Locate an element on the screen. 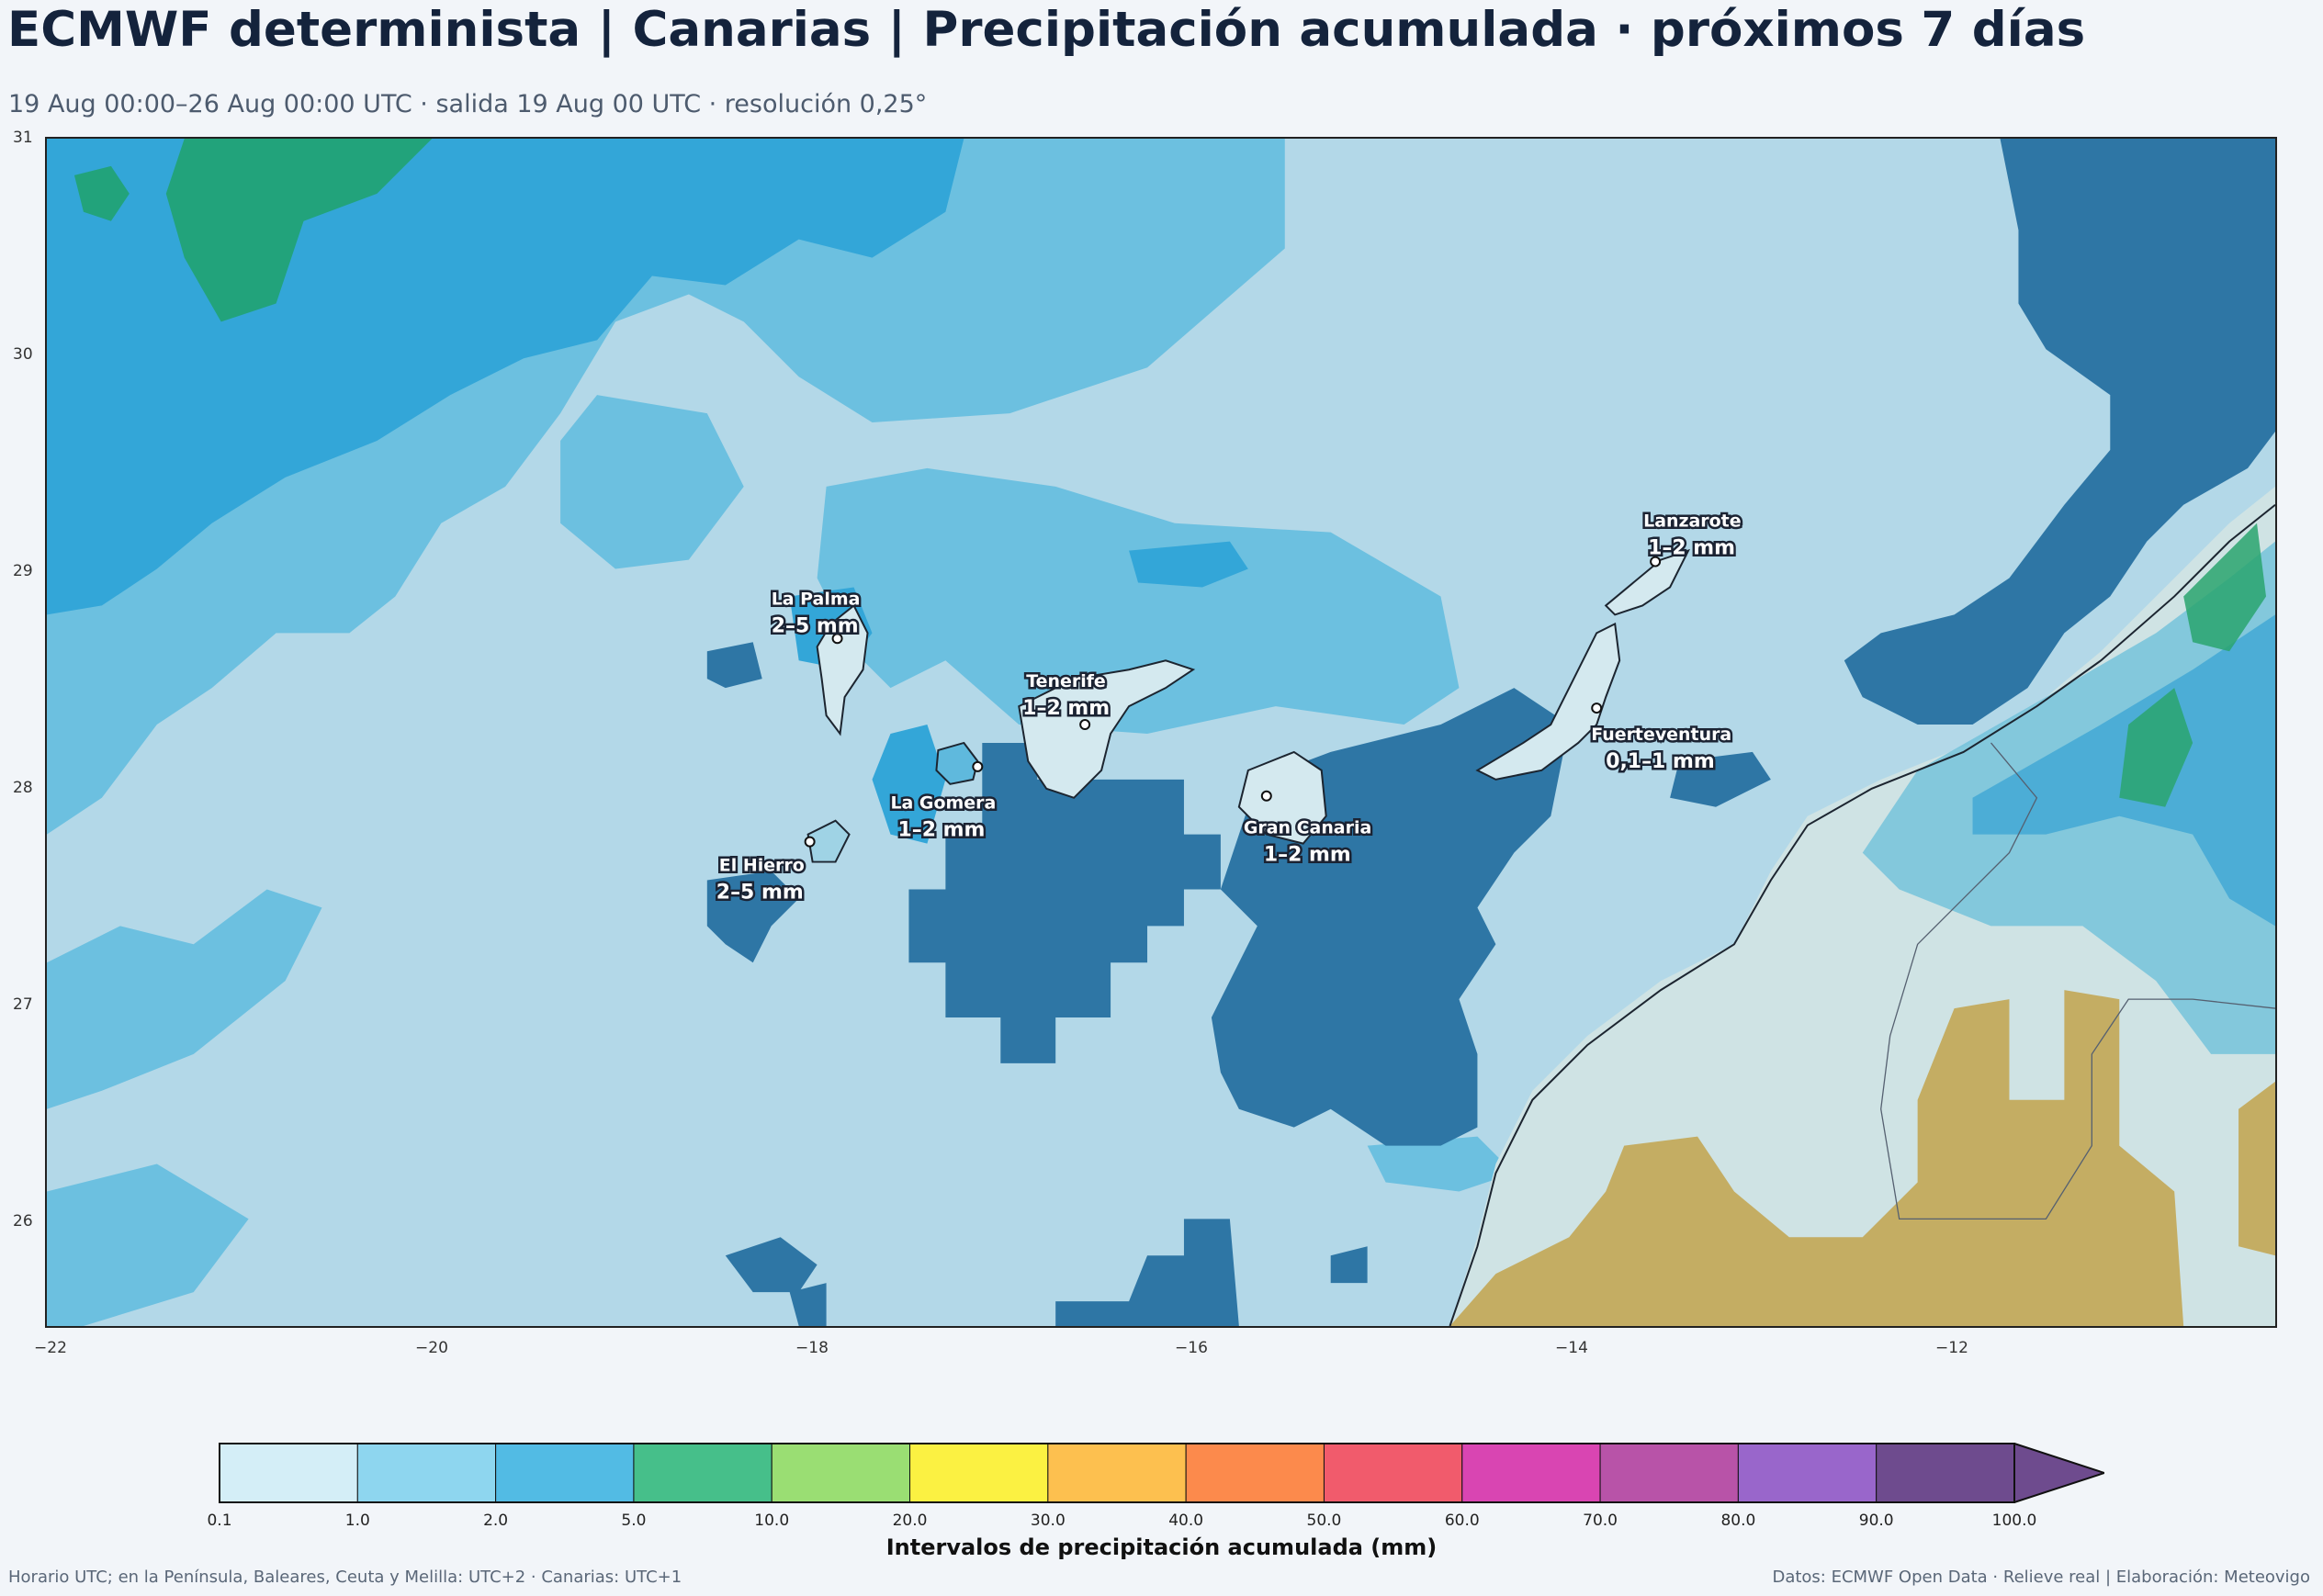 This screenshot has height=1596, width=2323. marker-gran-canaria is located at coordinates (1266, 796).